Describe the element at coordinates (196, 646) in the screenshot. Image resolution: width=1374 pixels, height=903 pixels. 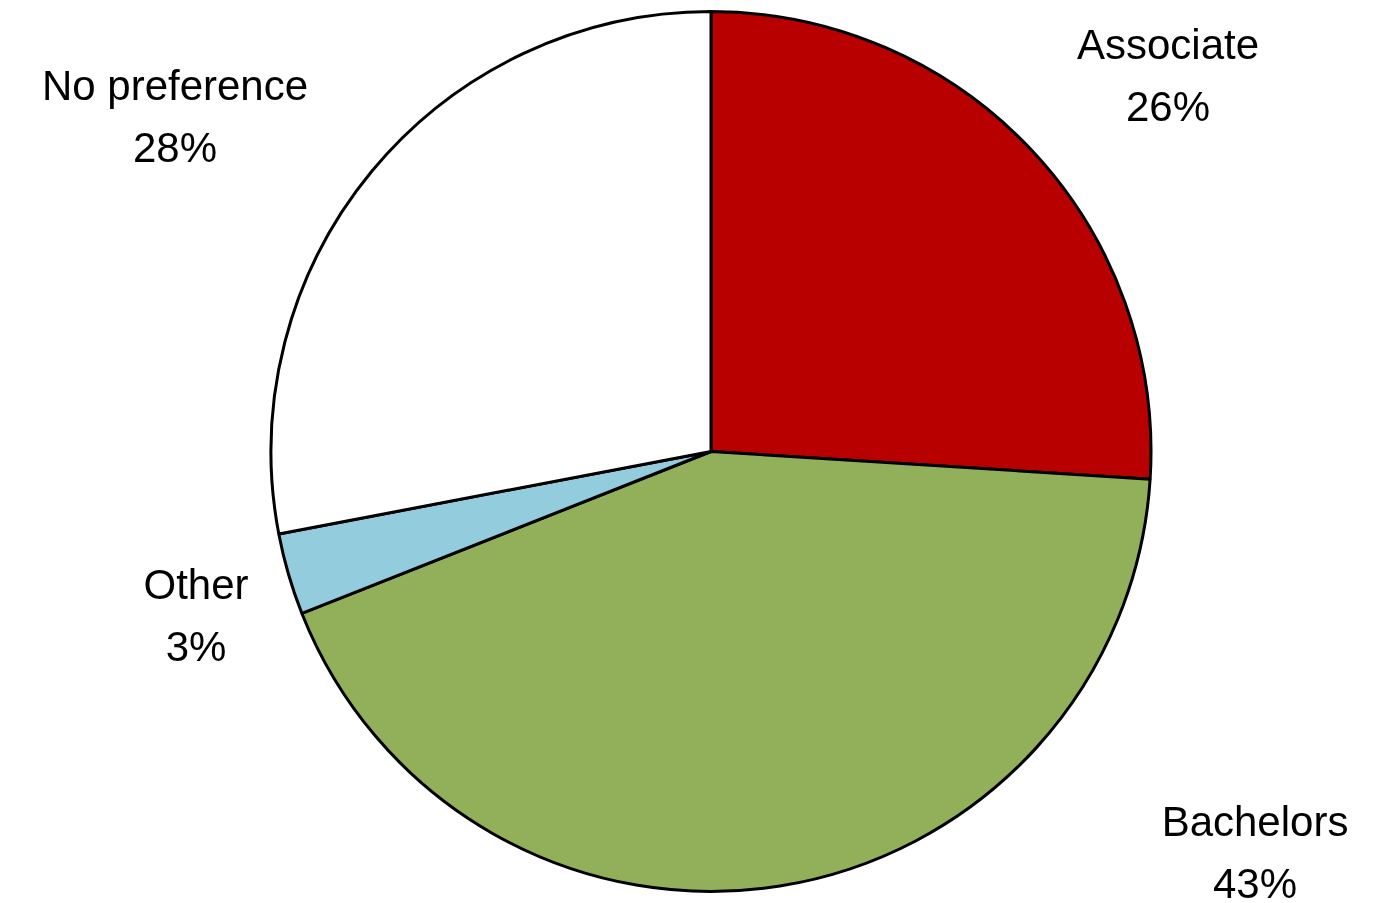
I see `data-label: 3%` at that location.